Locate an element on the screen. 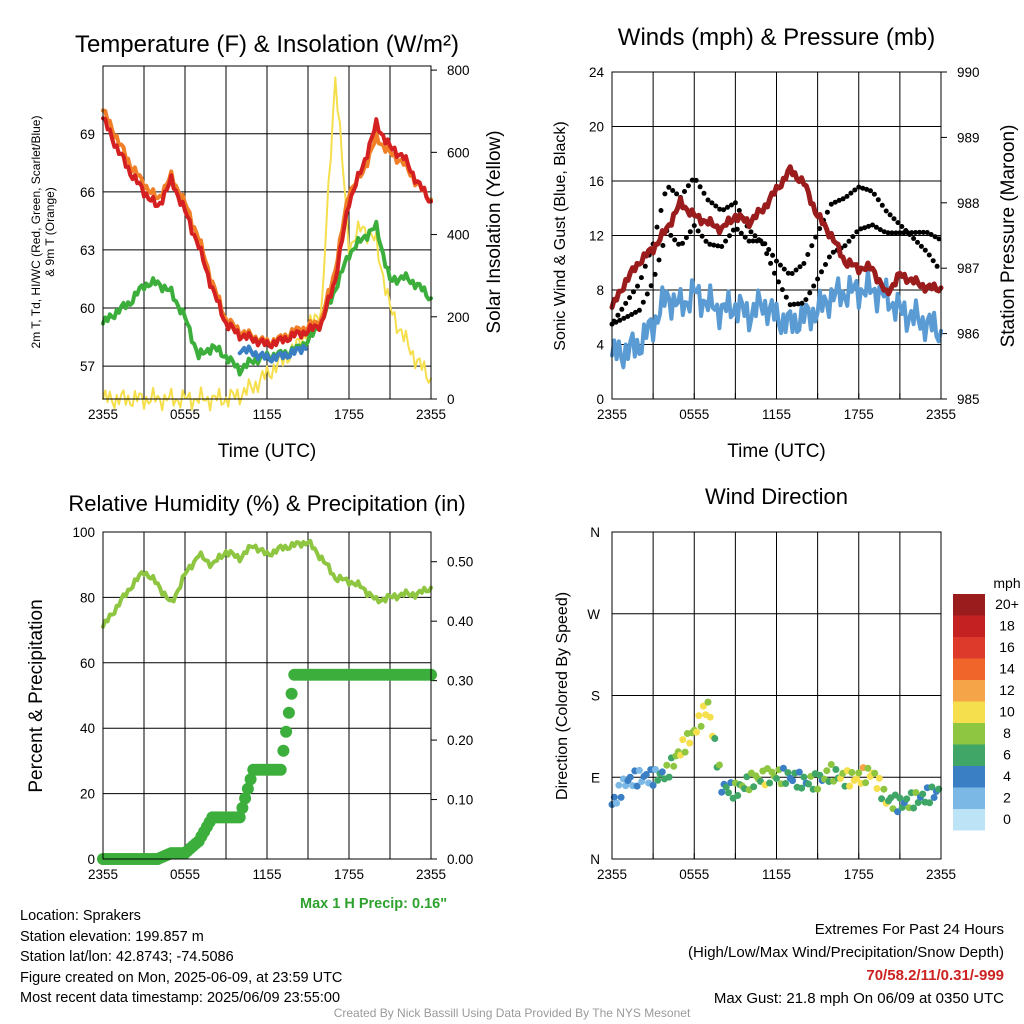 The height and width of the screenshot is (1024, 1024). rh-ytick-label: 80 is located at coordinates (87, 597).